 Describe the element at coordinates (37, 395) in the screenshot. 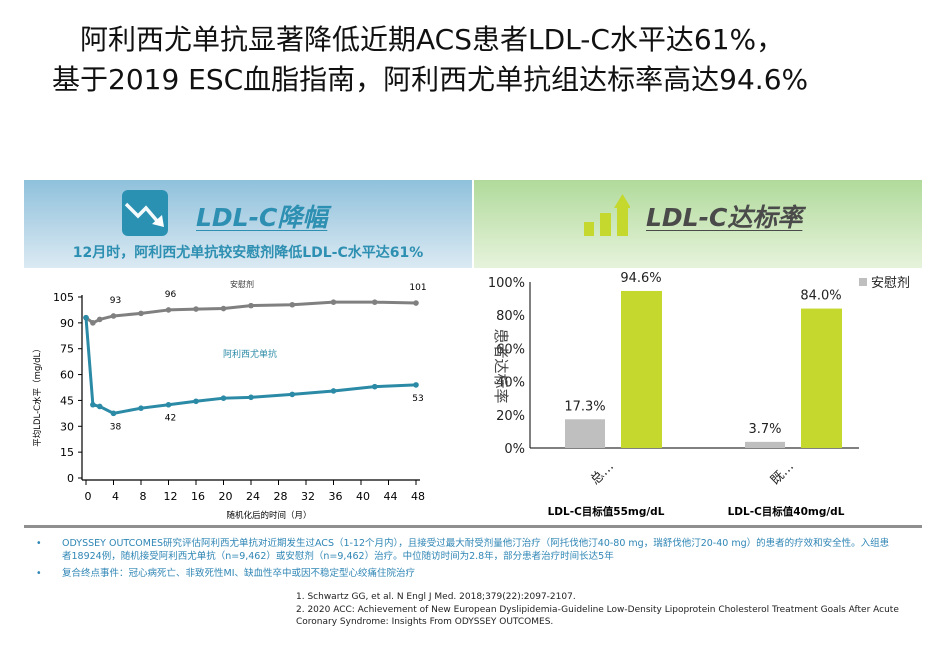

I see `y-axis-title: 平均LDL-C水平（mg/dL）` at that location.